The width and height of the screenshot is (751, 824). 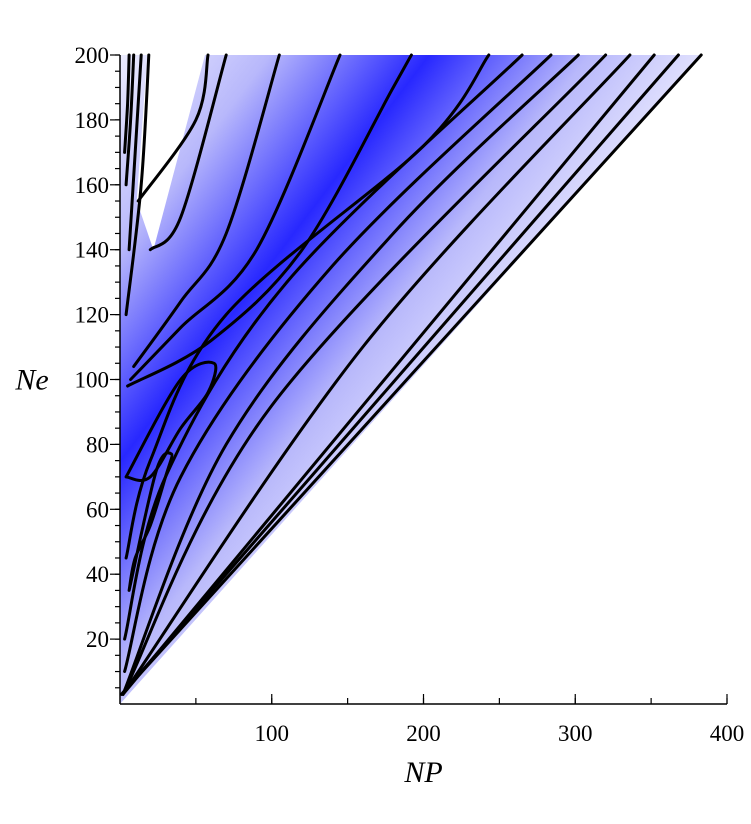 I want to click on y-tick-label: 100, so click(x=92, y=380).